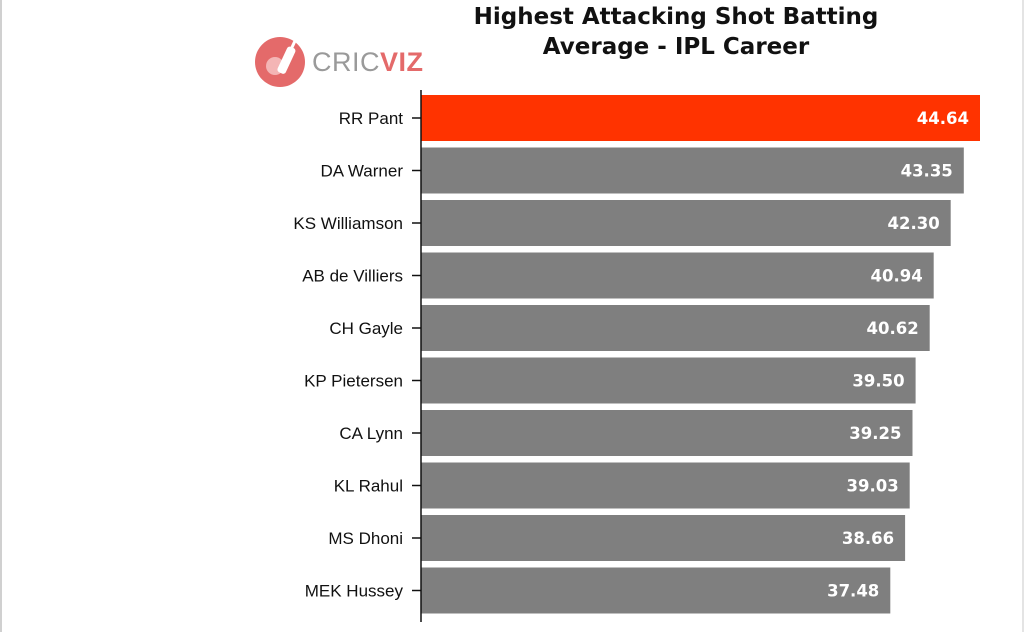  I want to click on bar-ks-williamson, so click(686, 223).